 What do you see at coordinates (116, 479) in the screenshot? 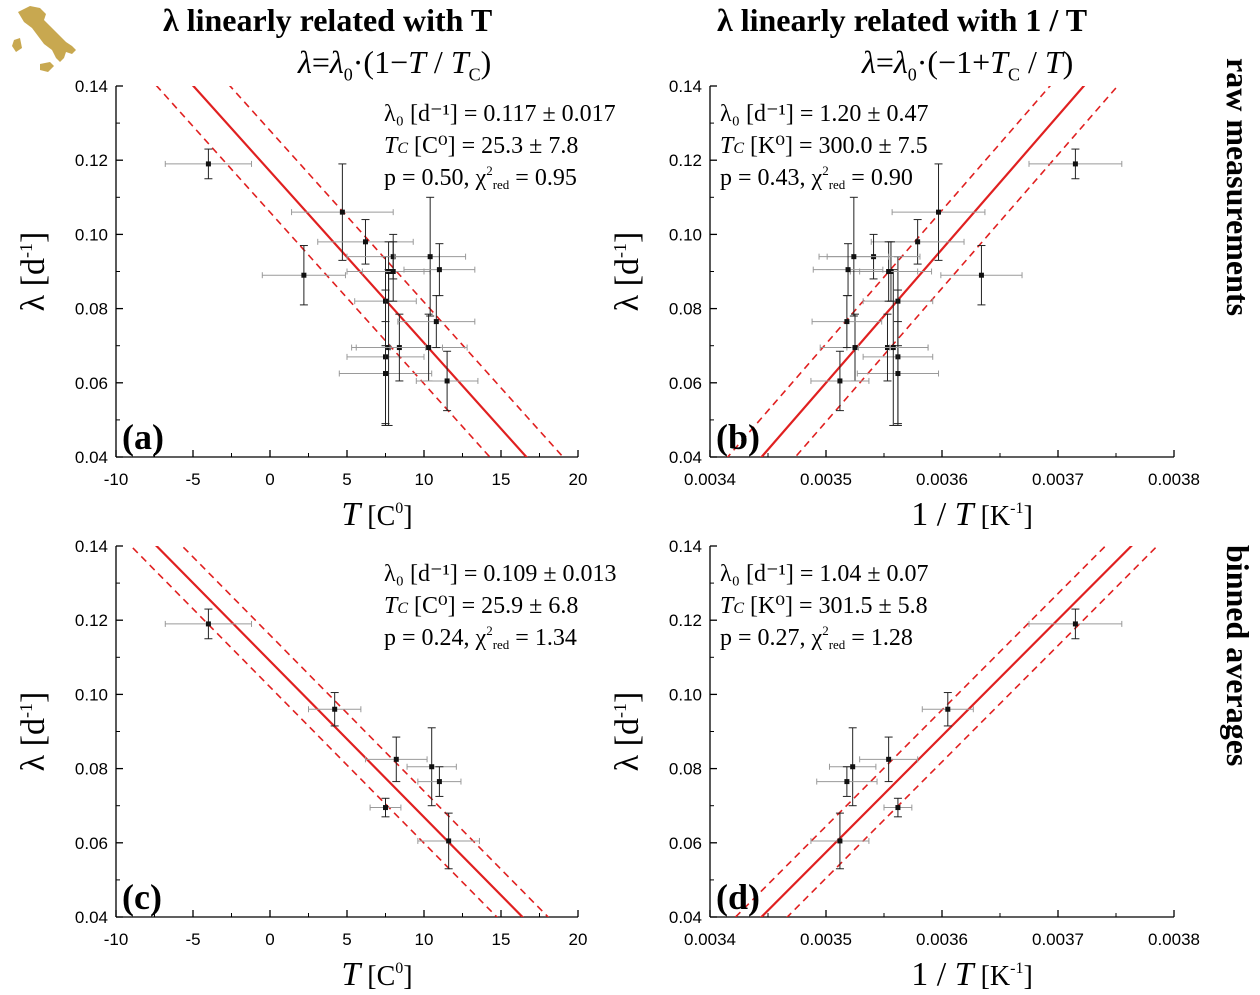
I see `x-tick-label: -10` at bounding box center [116, 479].